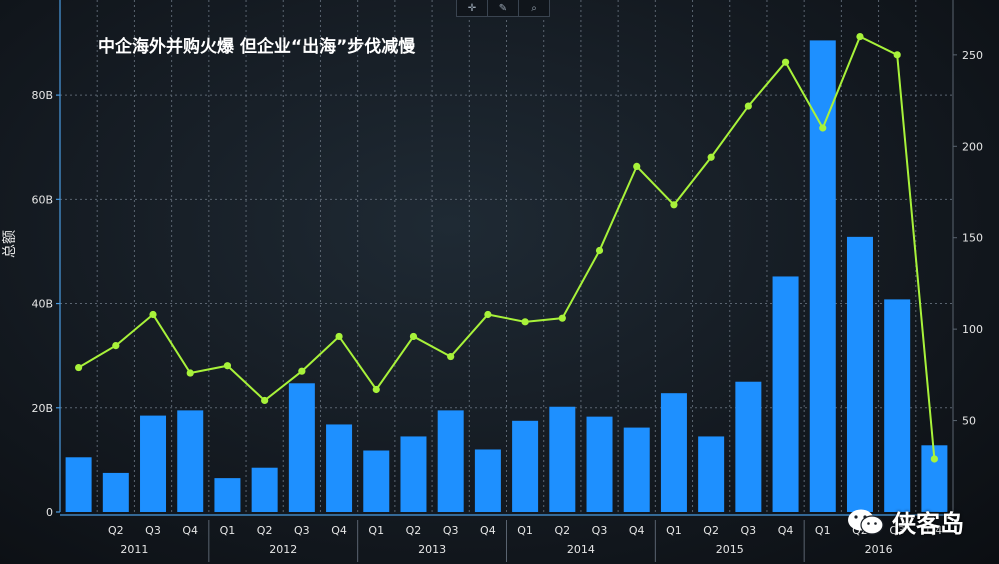 This screenshot has width=999, height=564. What do you see at coordinates (730, 549) in the screenshot?
I see `x-axis-year-label: 2015` at bounding box center [730, 549].